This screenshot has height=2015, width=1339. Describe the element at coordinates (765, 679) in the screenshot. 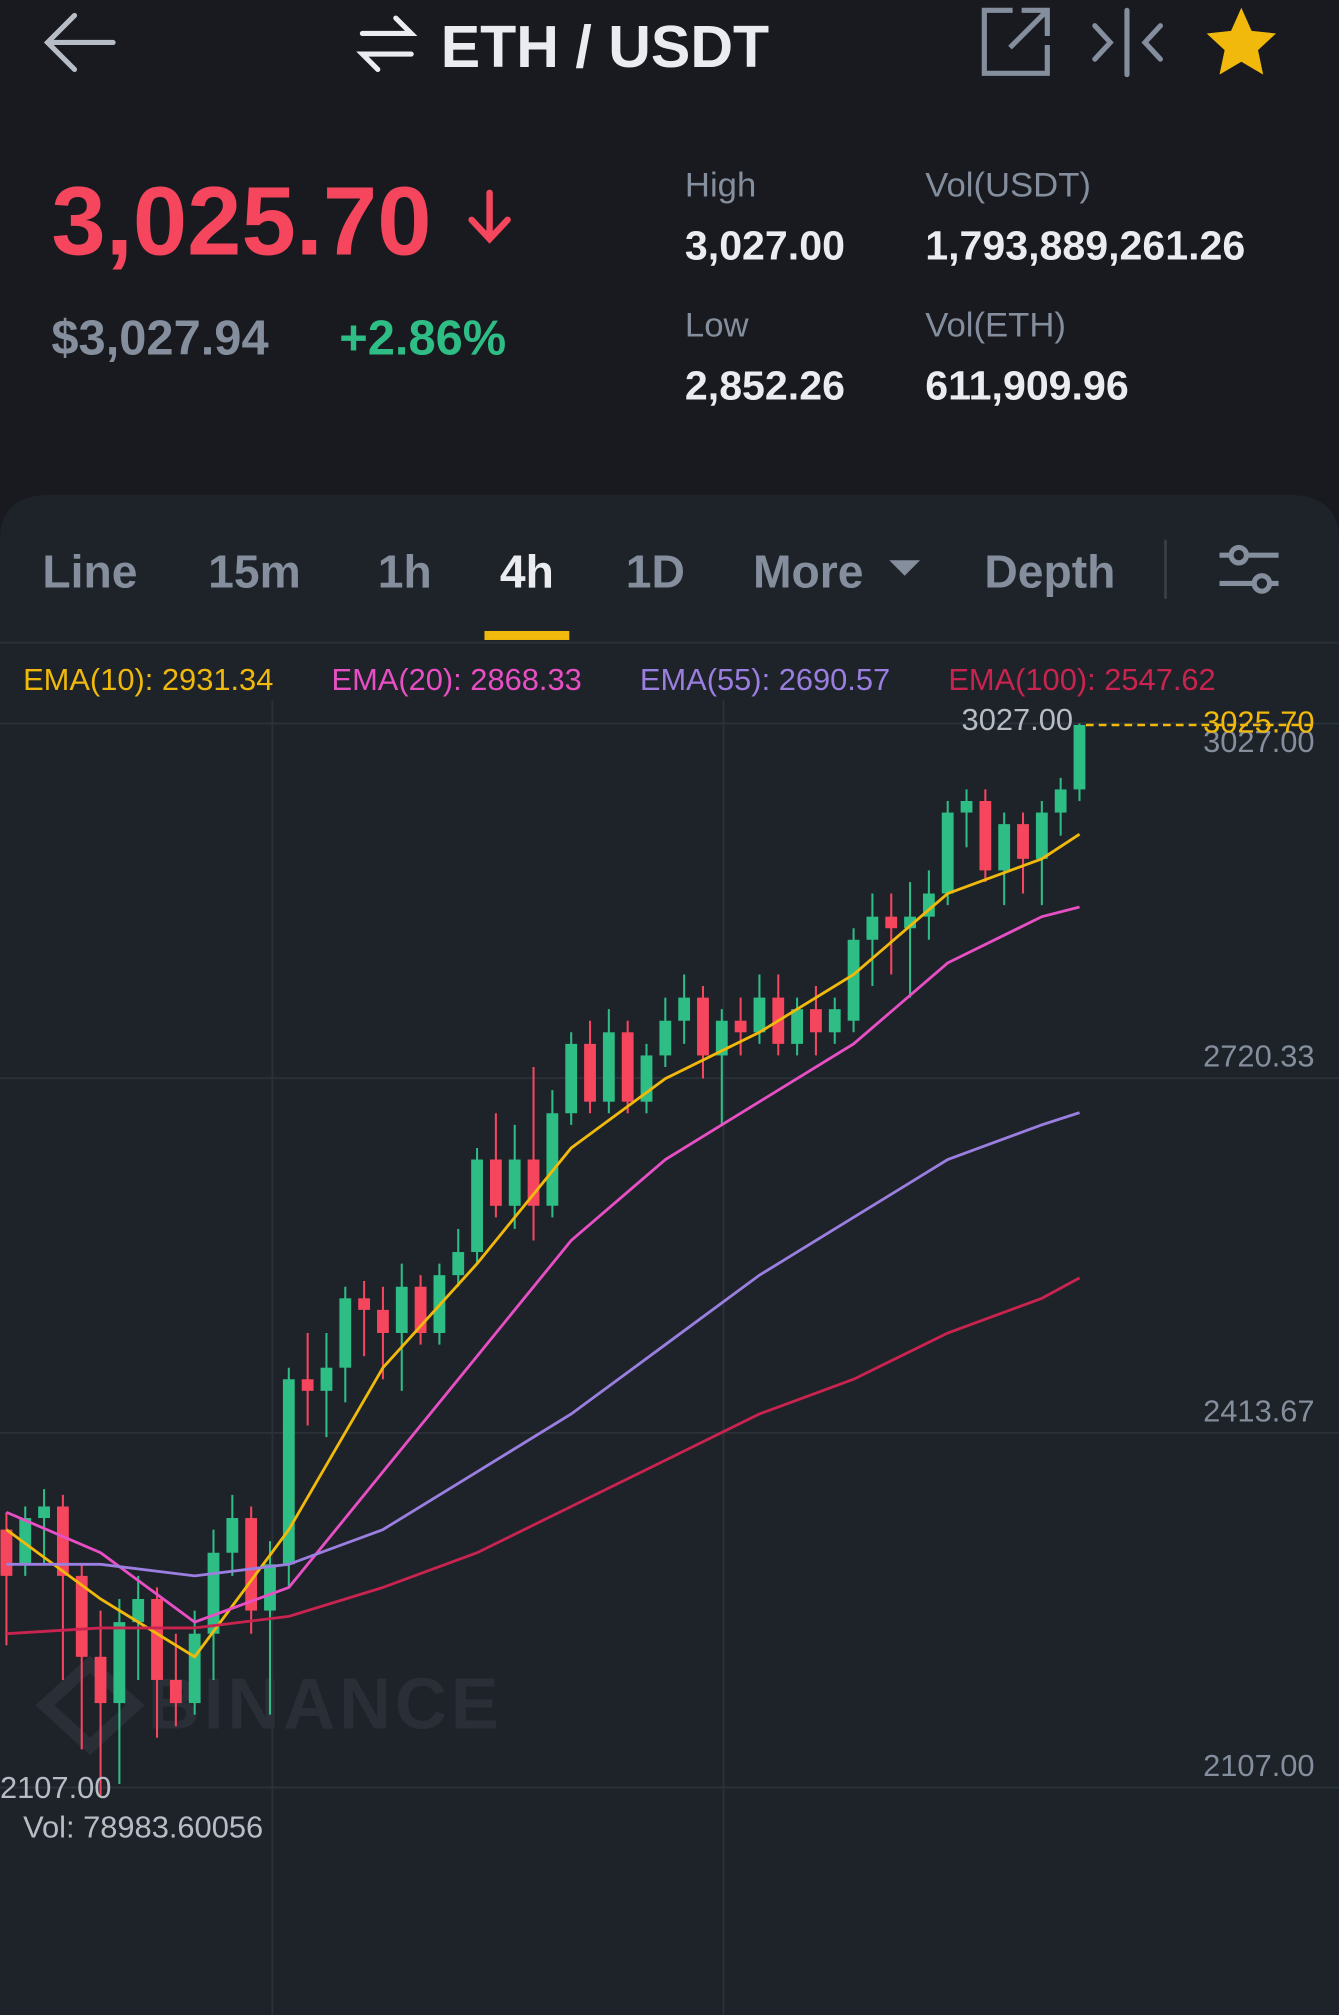

I see `ema-legend: EMA(55): 2690.57` at that location.